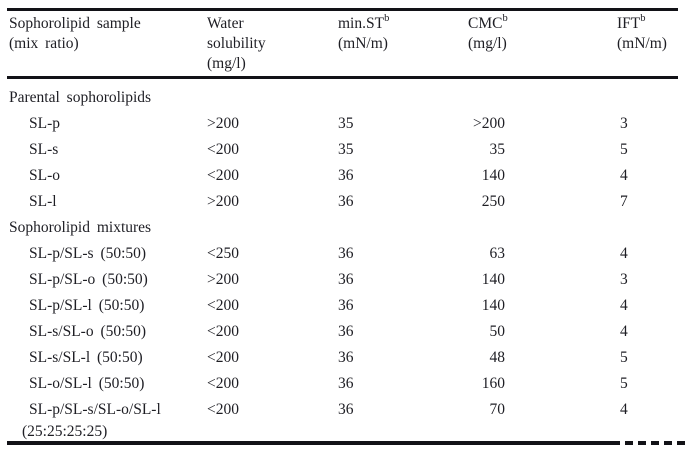 Image resolution: width=688 pixels, height=455 pixels. Describe the element at coordinates (493, 201) in the screenshot. I see `cmc-cell: 250` at that location.